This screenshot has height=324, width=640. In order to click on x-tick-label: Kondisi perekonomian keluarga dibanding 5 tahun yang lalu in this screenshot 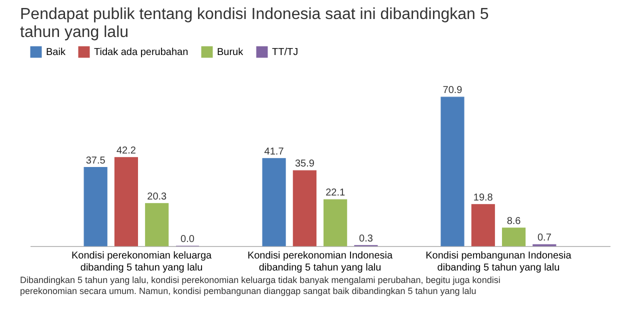, I will do `click(141, 262)`.